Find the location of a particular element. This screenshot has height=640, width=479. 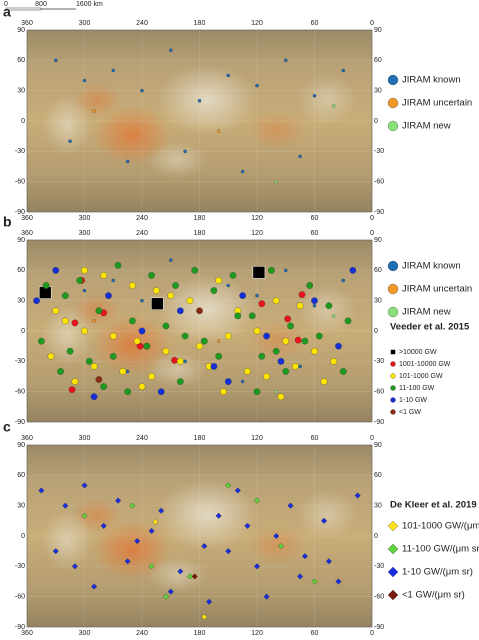

legend-label: 11-100 GW/(μm sr) is located at coordinates (440, 549).